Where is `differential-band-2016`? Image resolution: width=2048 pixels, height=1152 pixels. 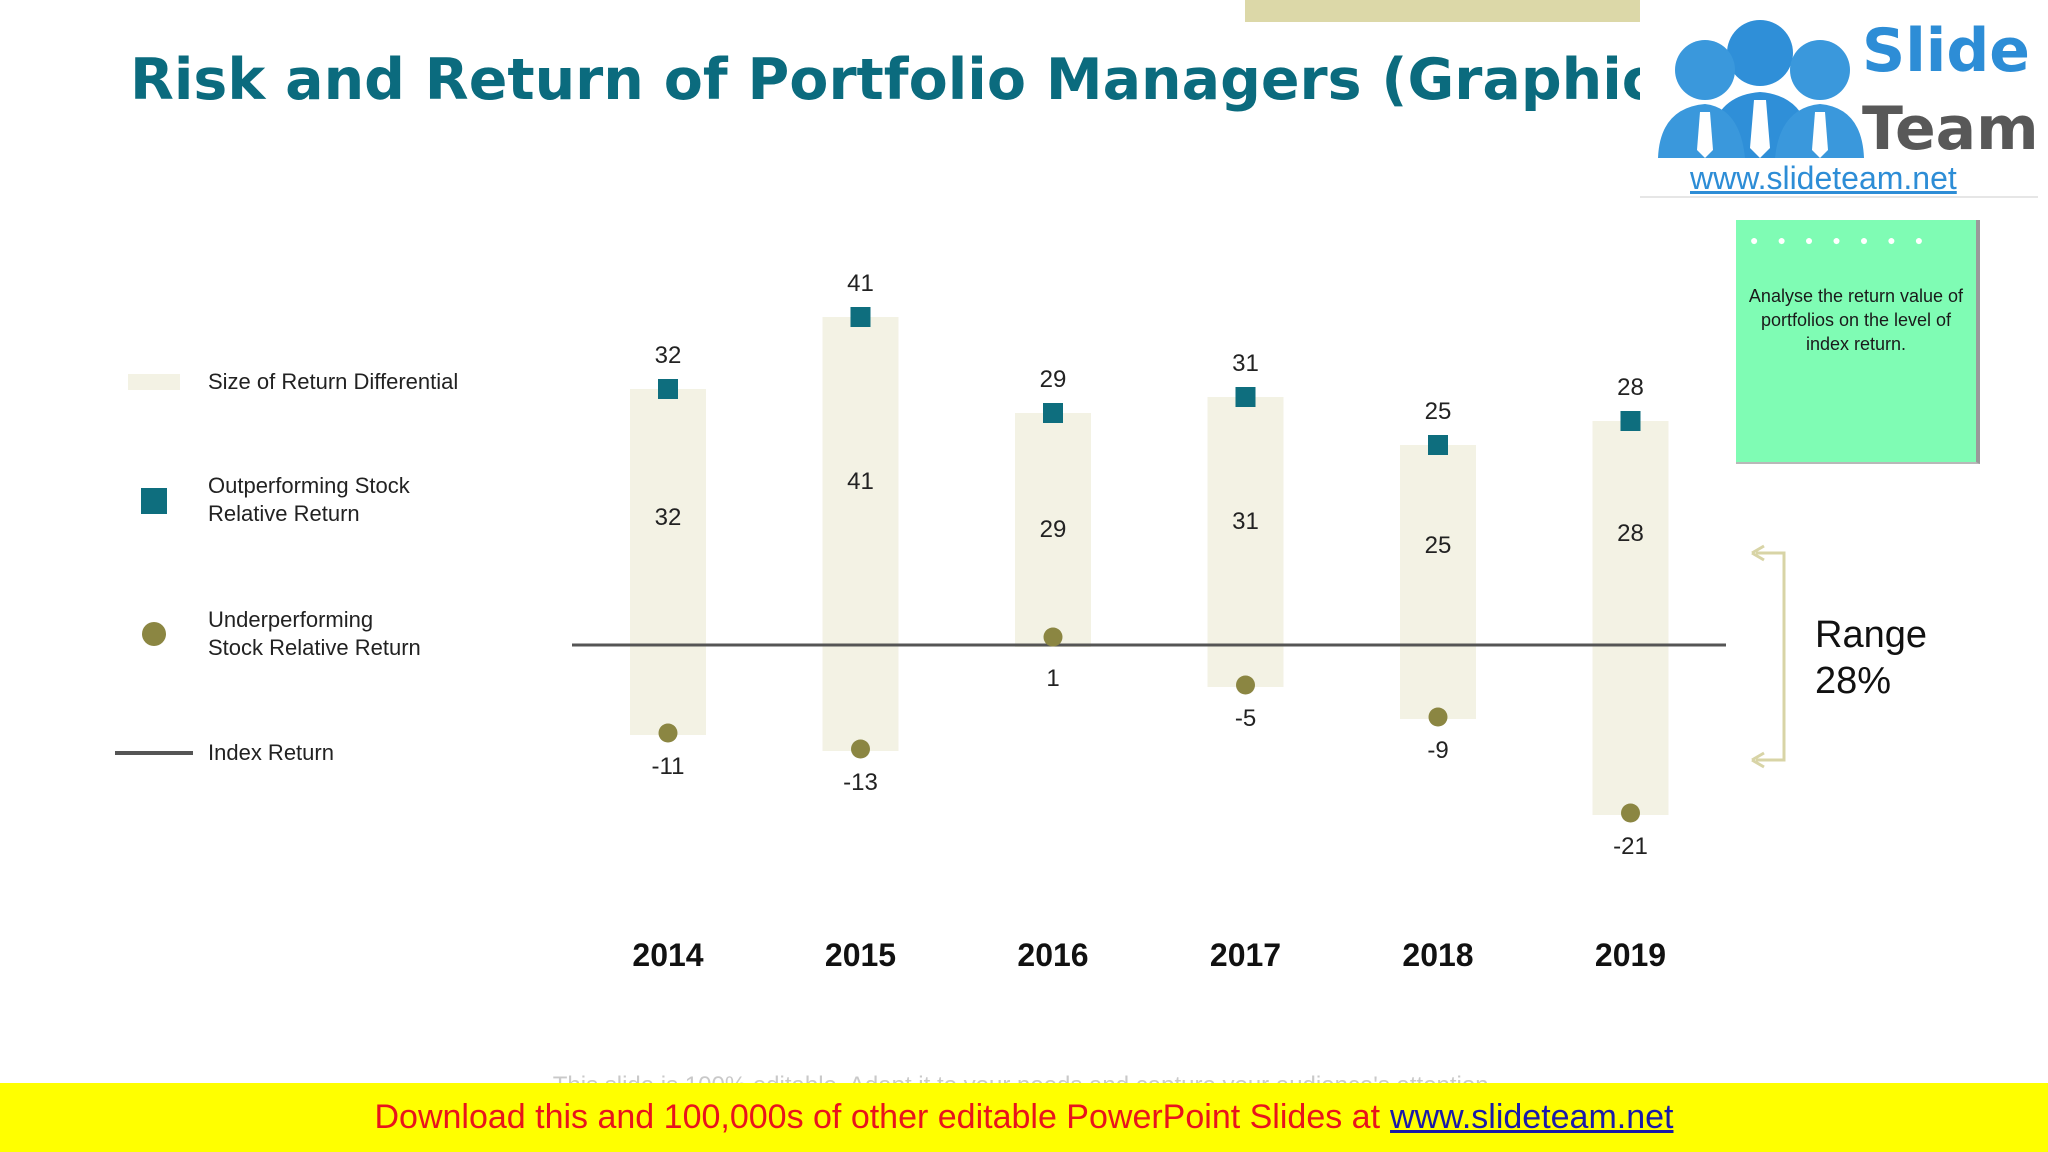 differential-band-2016 is located at coordinates (1053, 530).